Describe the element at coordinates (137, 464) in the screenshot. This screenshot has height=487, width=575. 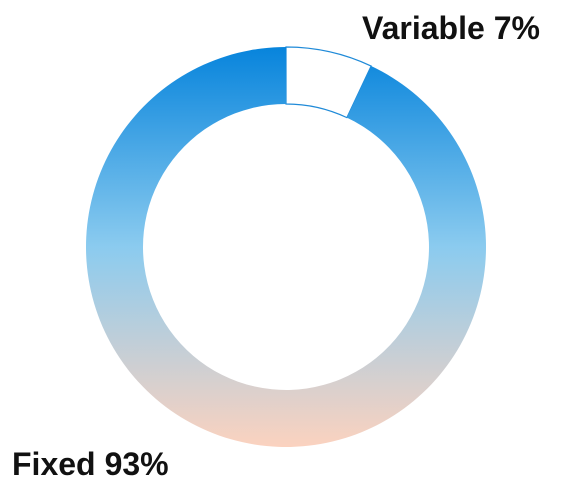
I see `segment-value: 93%` at that location.